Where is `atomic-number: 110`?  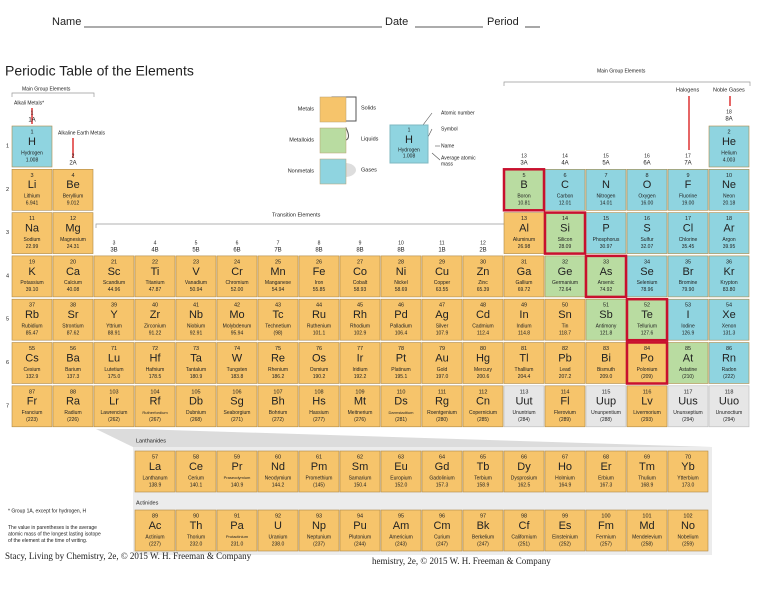
atomic-number: 110 is located at coordinates (401, 392).